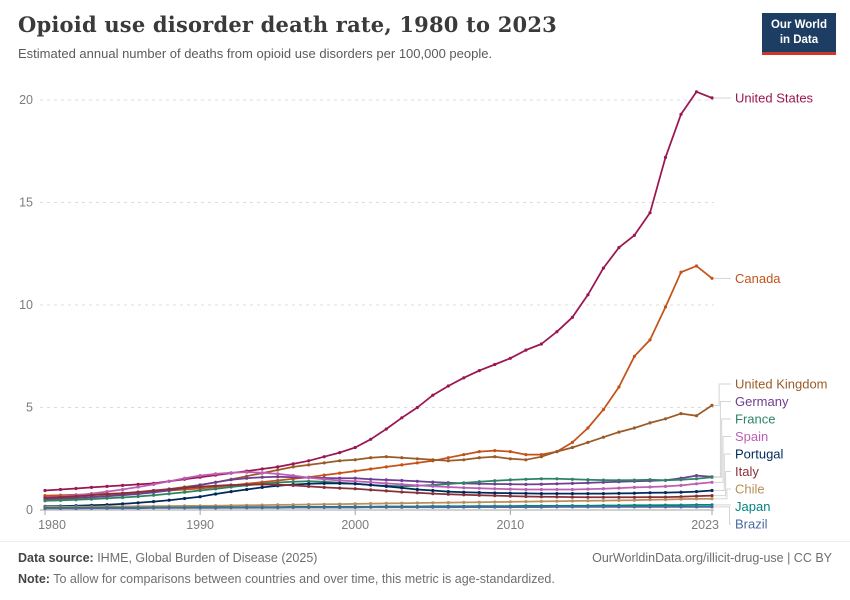  I want to click on legend-label-portugal: Portugal, so click(759, 454).